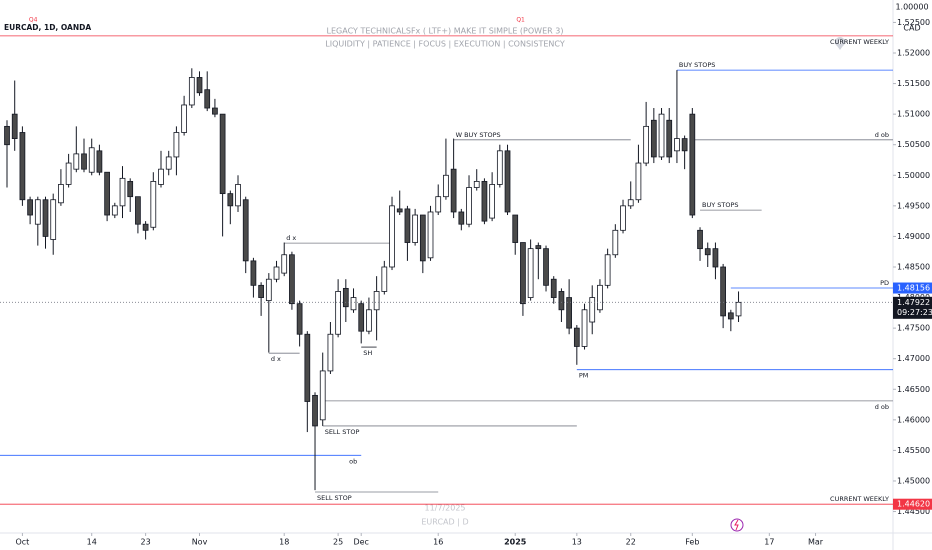 The height and width of the screenshot is (550, 932). I want to click on level-label: SH, so click(367, 353).